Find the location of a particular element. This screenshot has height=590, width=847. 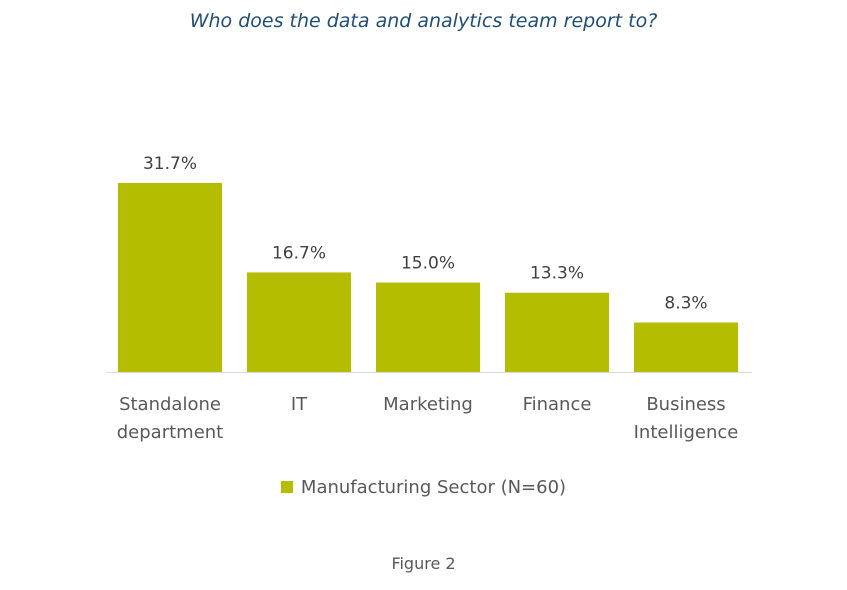

data-label: 31.7% is located at coordinates (170, 164).